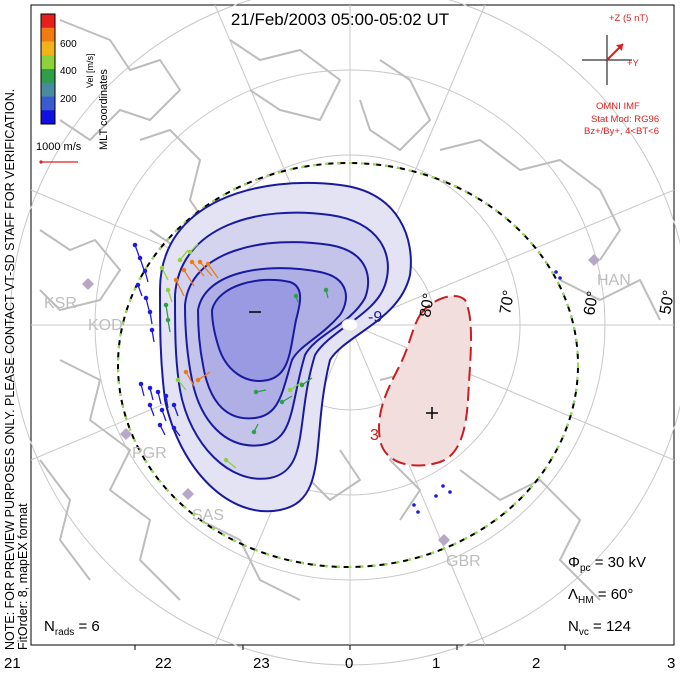  I want to click on lat-label-80: 80°, so click(427, 305).